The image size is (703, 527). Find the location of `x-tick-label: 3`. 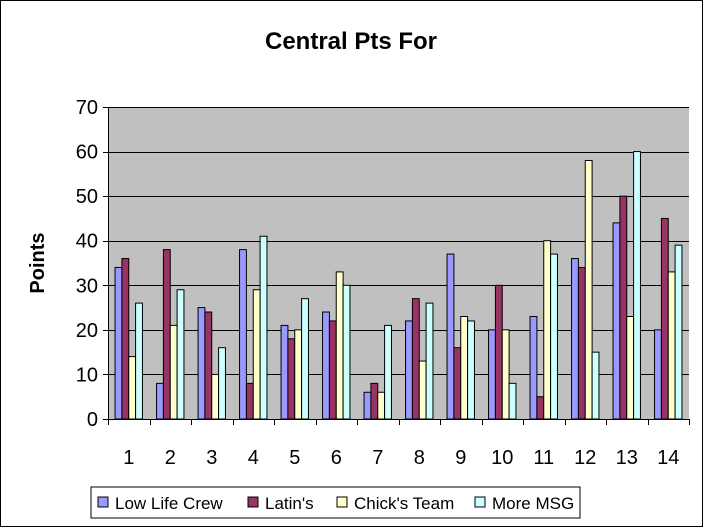

x-tick-label: 3 is located at coordinates (211, 458).